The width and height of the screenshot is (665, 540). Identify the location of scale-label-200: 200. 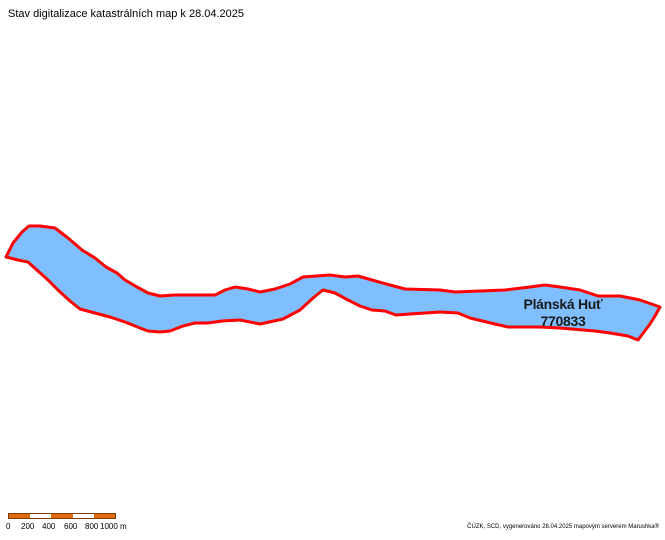
(28, 526).